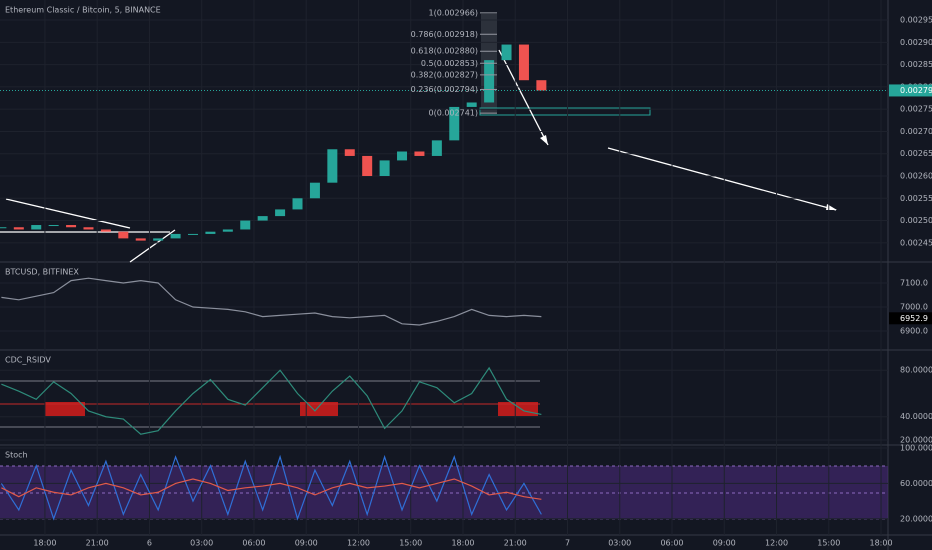 This screenshot has height=550, width=932. I want to click on fib-label: 0(0.002741), so click(453, 113).